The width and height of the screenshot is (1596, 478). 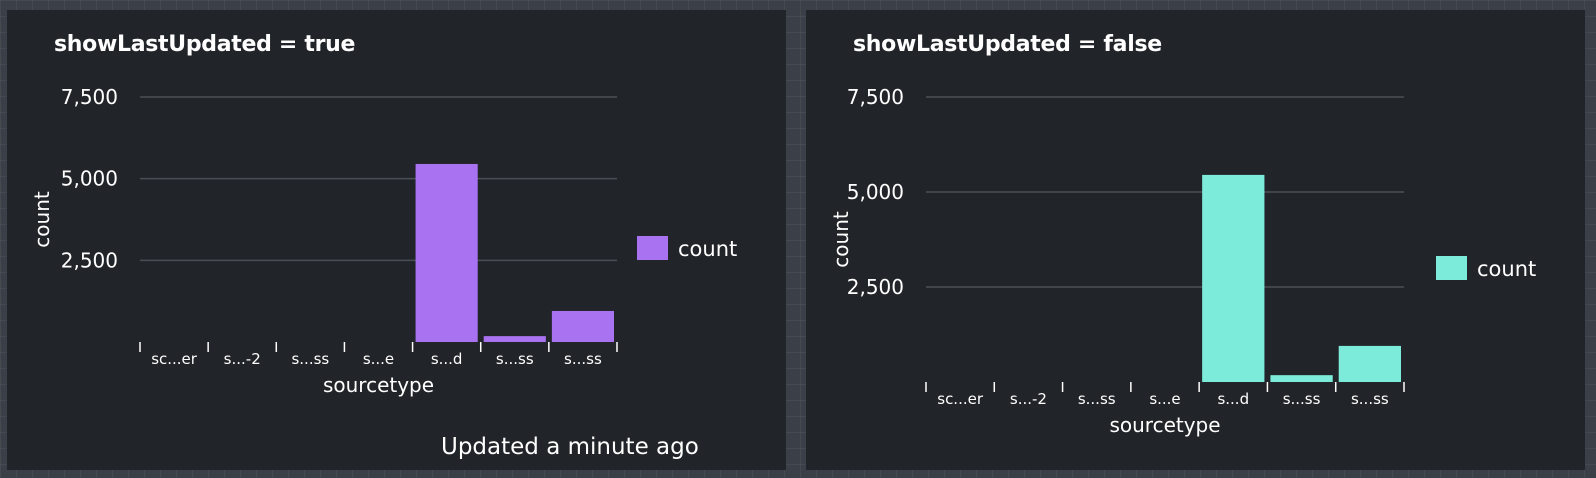 I want to click on panel-title: showLastUpdated = true, so click(x=205, y=44).